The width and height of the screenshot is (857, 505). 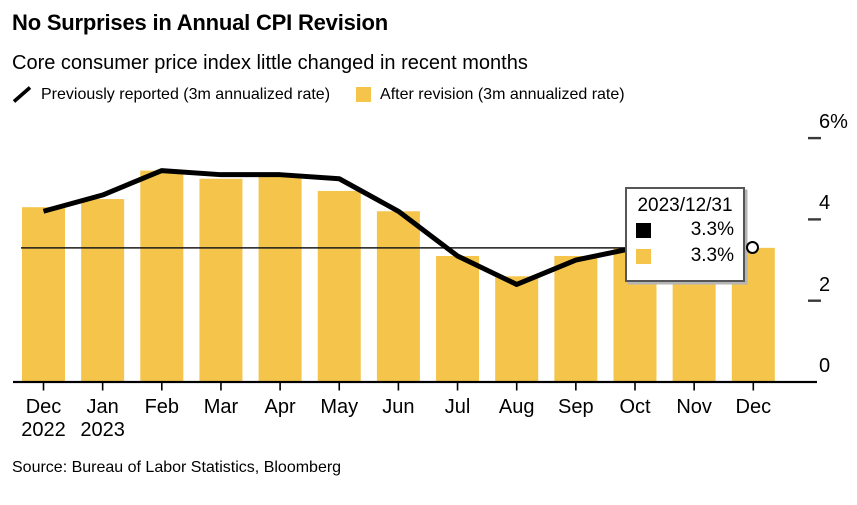 What do you see at coordinates (712, 229) in the screenshot?
I see `tooltip-value-previously-reported: 3.3%` at bounding box center [712, 229].